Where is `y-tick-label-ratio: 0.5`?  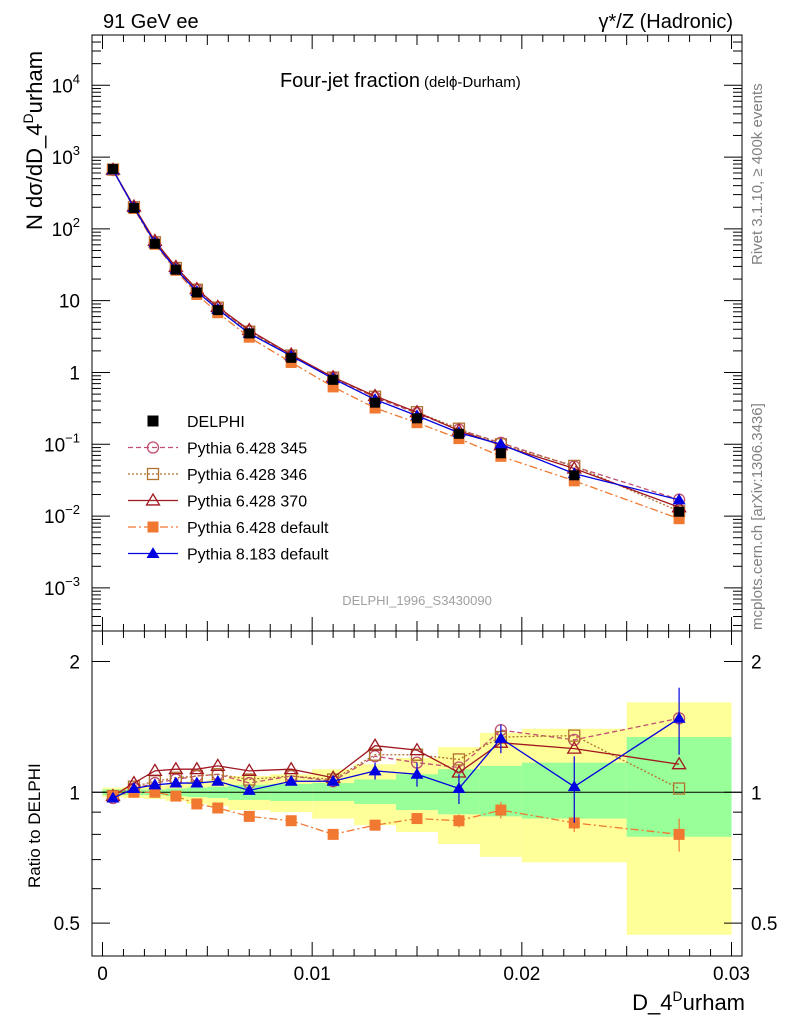 y-tick-label-ratio: 0.5 is located at coordinates (67, 924).